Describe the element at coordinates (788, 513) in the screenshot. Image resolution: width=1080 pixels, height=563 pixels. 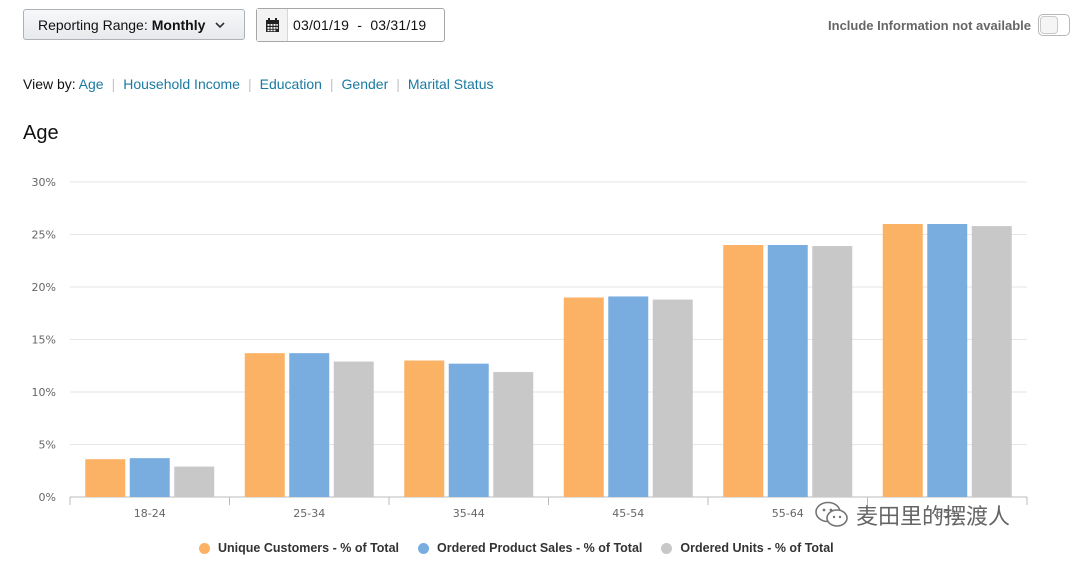
I see `x-tick-label: 55-64` at that location.